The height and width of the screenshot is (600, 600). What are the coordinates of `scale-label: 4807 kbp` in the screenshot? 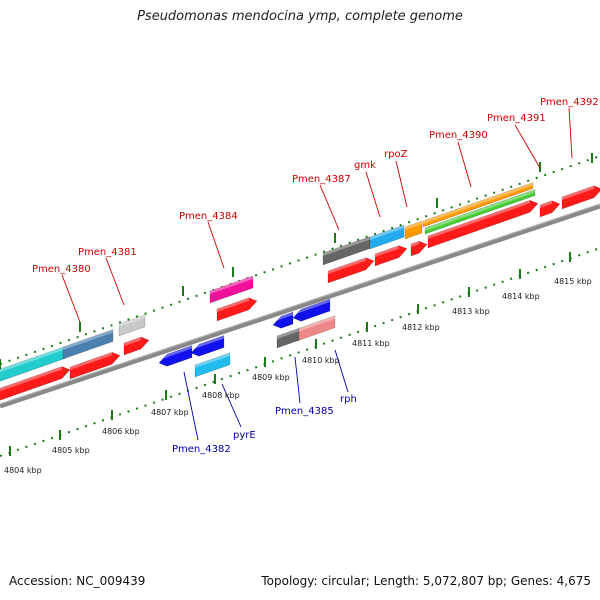 It's located at (170, 412).